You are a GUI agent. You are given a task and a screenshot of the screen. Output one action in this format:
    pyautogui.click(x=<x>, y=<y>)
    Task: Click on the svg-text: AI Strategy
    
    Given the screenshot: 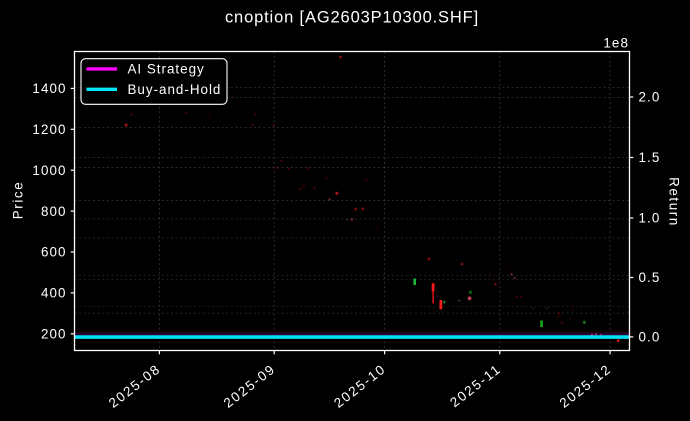 What is the action you would take?
    pyautogui.click(x=166, y=69)
    